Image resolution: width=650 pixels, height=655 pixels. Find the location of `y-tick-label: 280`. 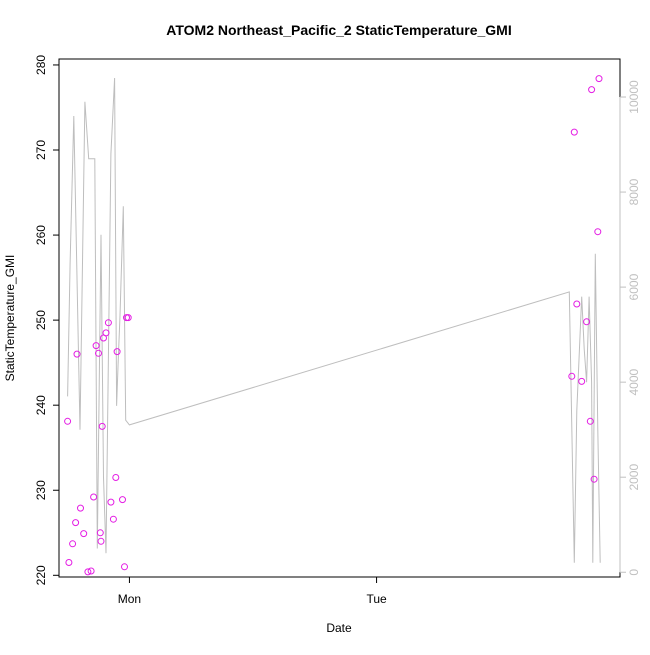

y-tick-label: 280 is located at coordinates (41, 65).